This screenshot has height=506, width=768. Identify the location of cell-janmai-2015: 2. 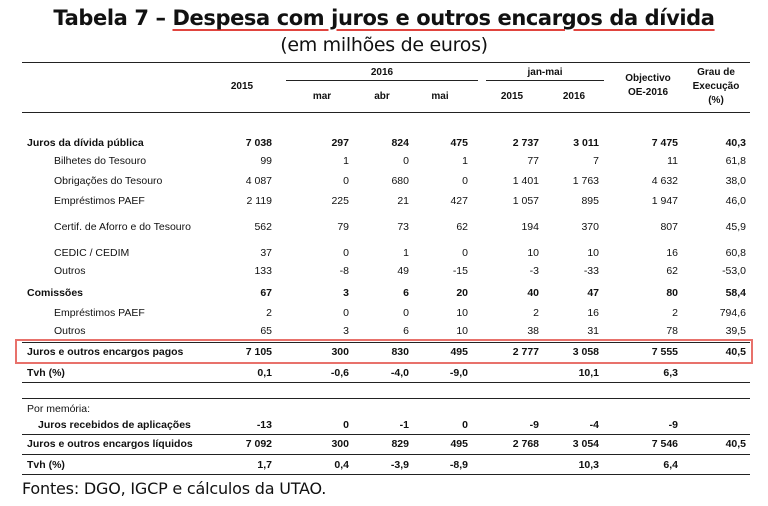
(536, 313).